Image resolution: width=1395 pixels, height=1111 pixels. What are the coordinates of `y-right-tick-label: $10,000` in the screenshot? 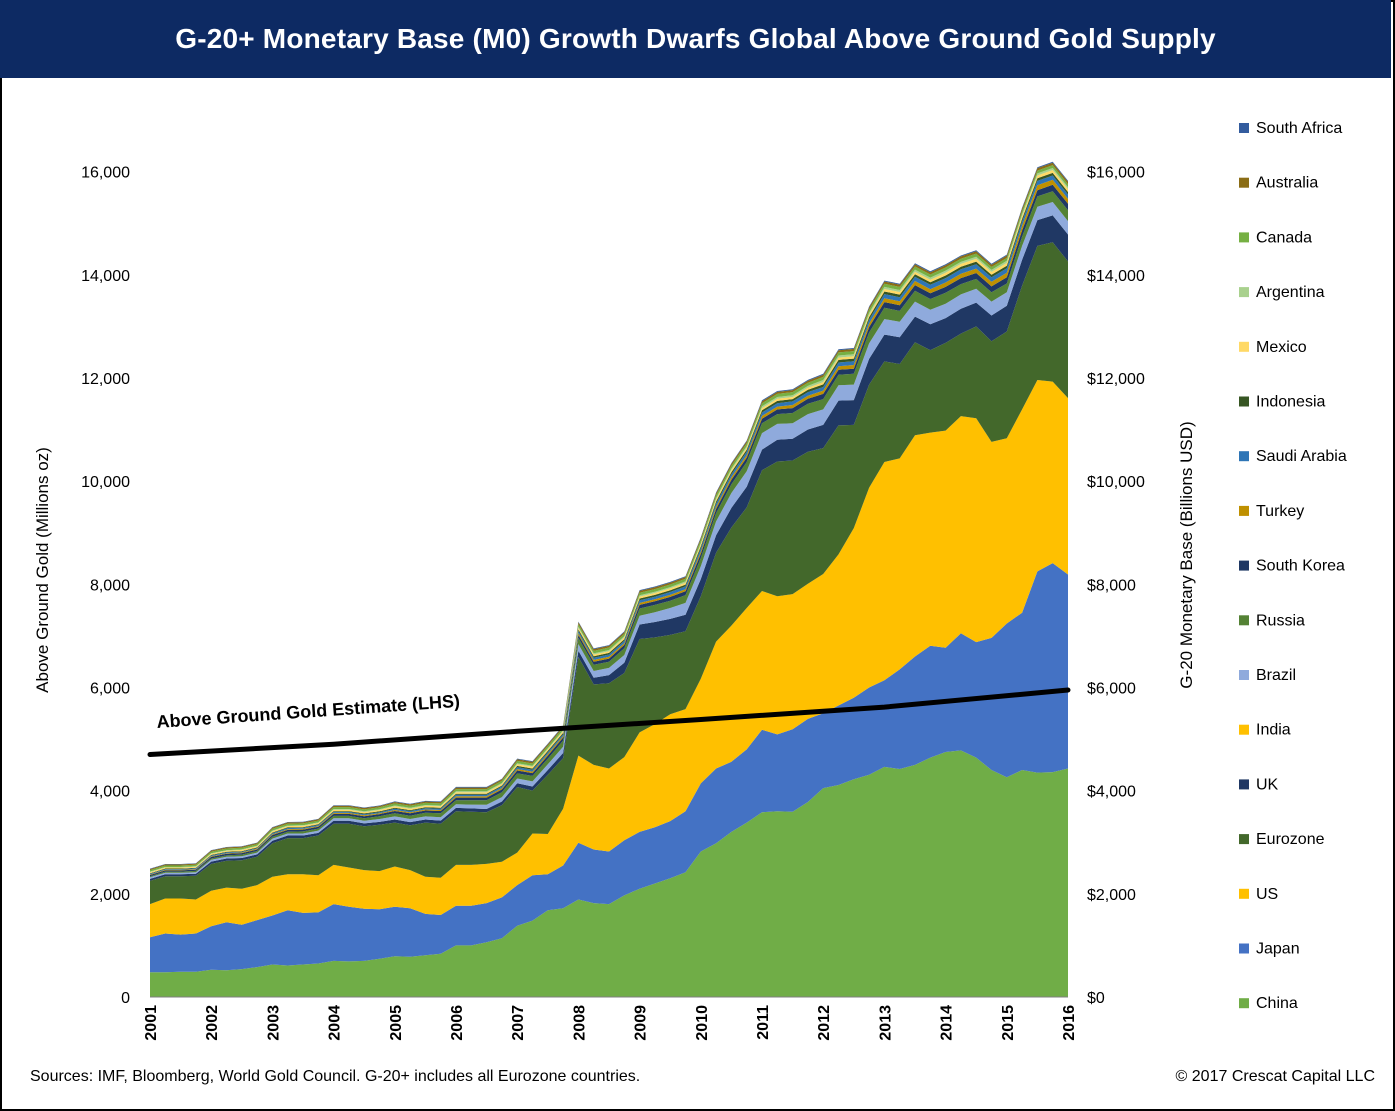 It's located at (1116, 482).